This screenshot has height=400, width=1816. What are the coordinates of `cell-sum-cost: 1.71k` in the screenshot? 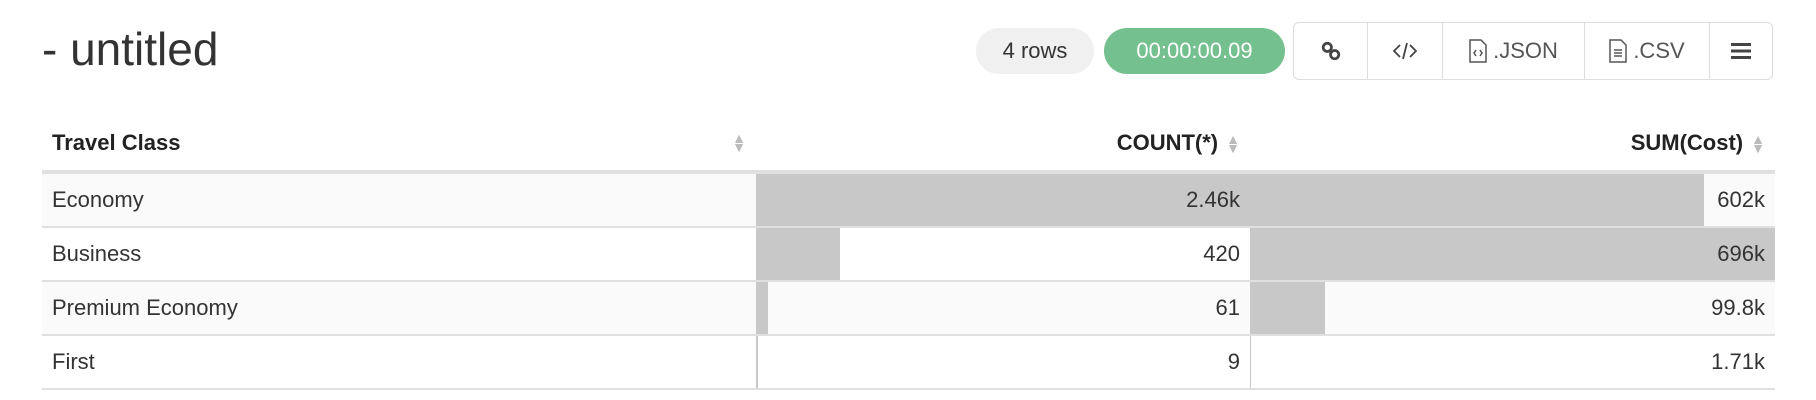 It's located at (1512, 362).